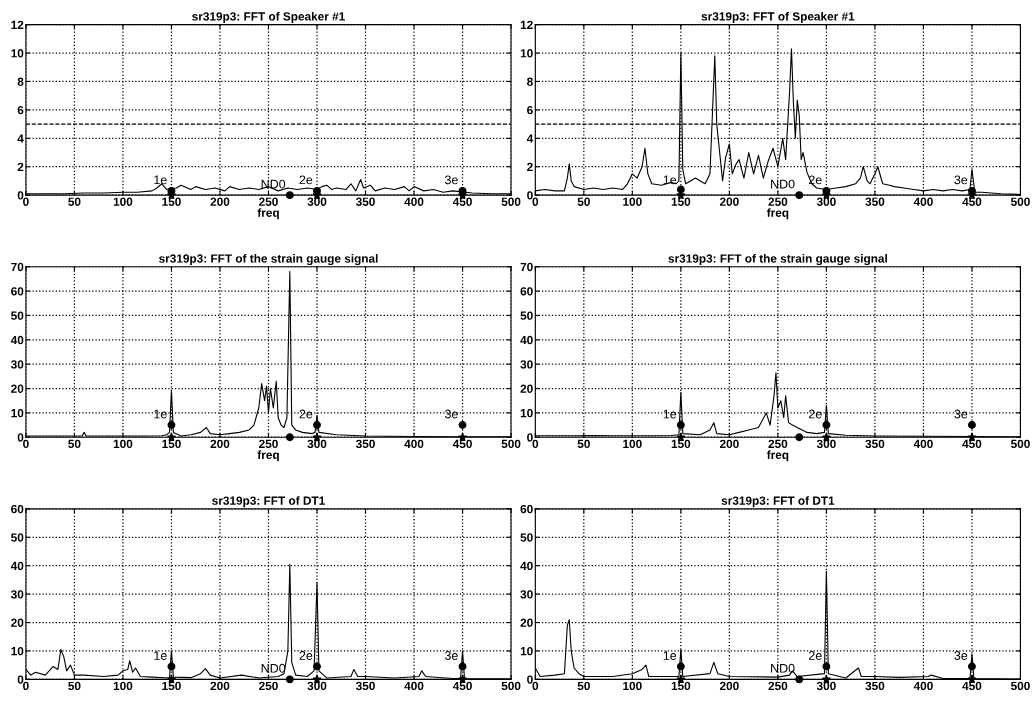  Describe the element at coordinates (530, 166) in the screenshot. I see `y-tick-label: 2` at that location.